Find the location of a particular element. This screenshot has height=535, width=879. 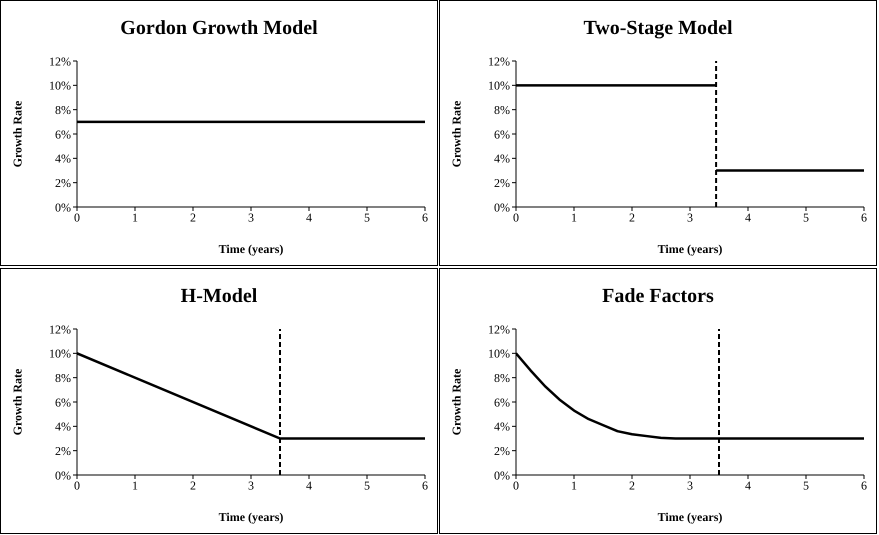

chart-title: Gordon Growth Model is located at coordinates (219, 29).